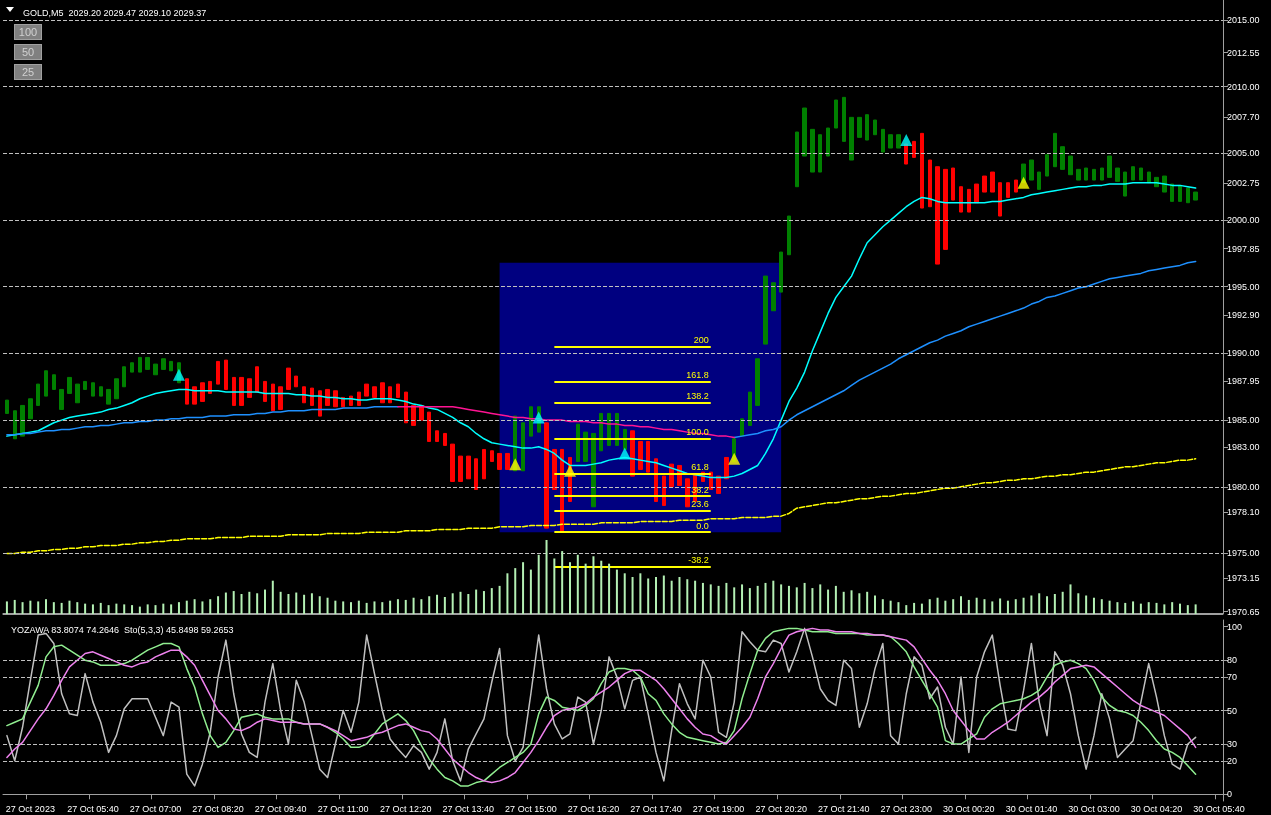 The height and width of the screenshot is (815, 1271). What do you see at coordinates (1243, 611) in the screenshot?
I see `y-tick-label: 1970.65` at bounding box center [1243, 611].